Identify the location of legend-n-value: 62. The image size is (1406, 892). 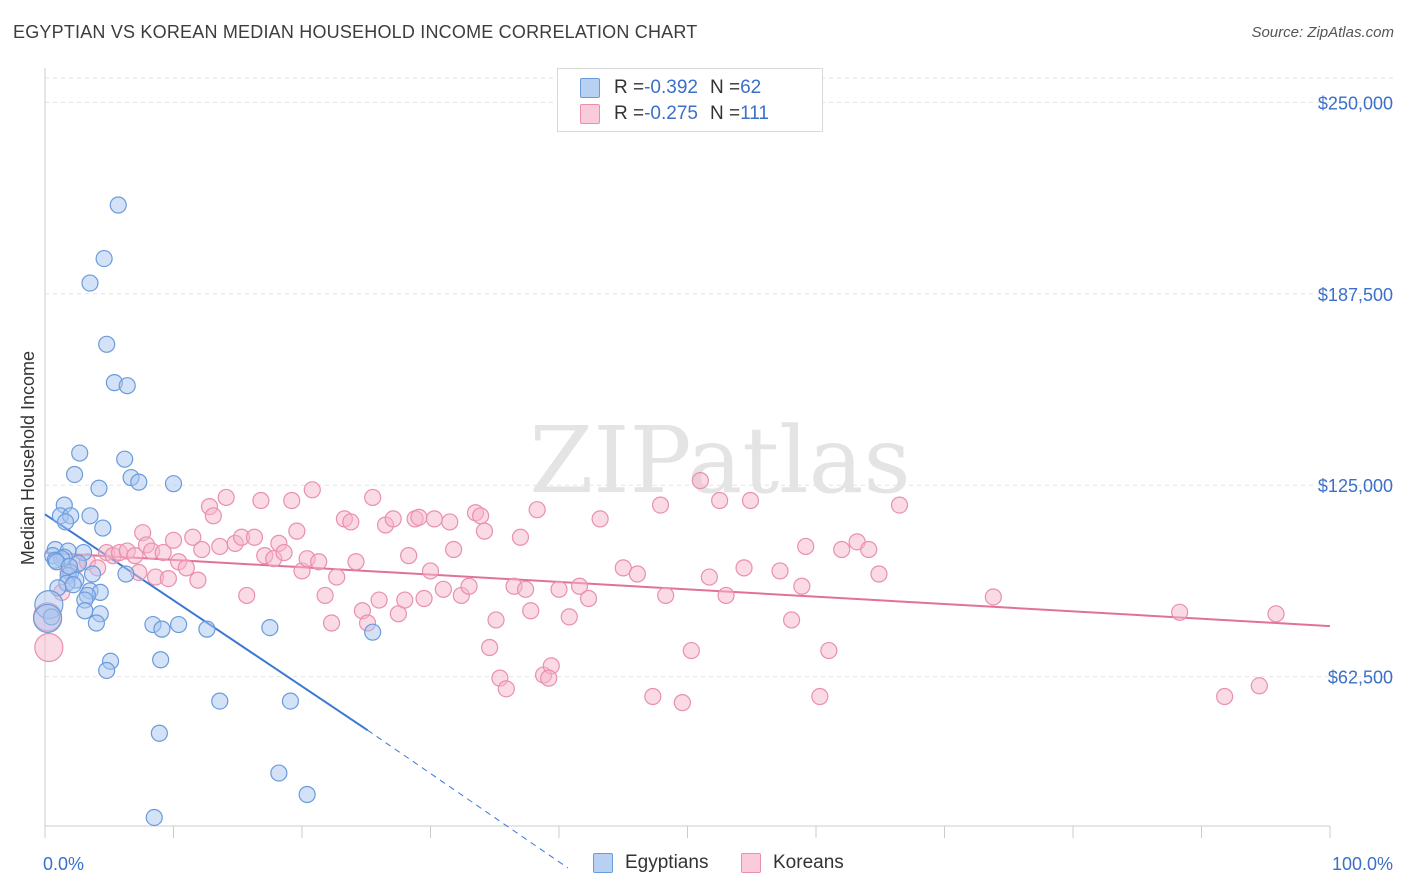
(751, 87).